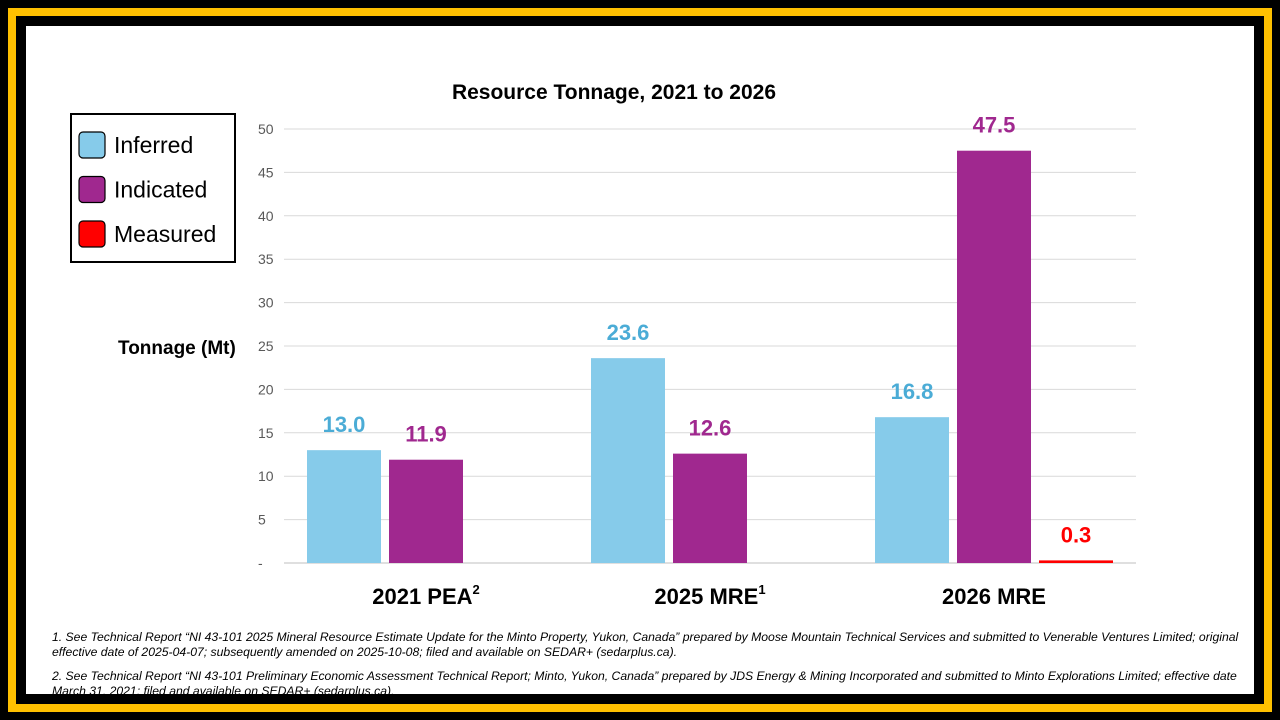 The height and width of the screenshot is (720, 1280). What do you see at coordinates (165, 234) in the screenshot?
I see `legend-label-measured: Measured` at bounding box center [165, 234].